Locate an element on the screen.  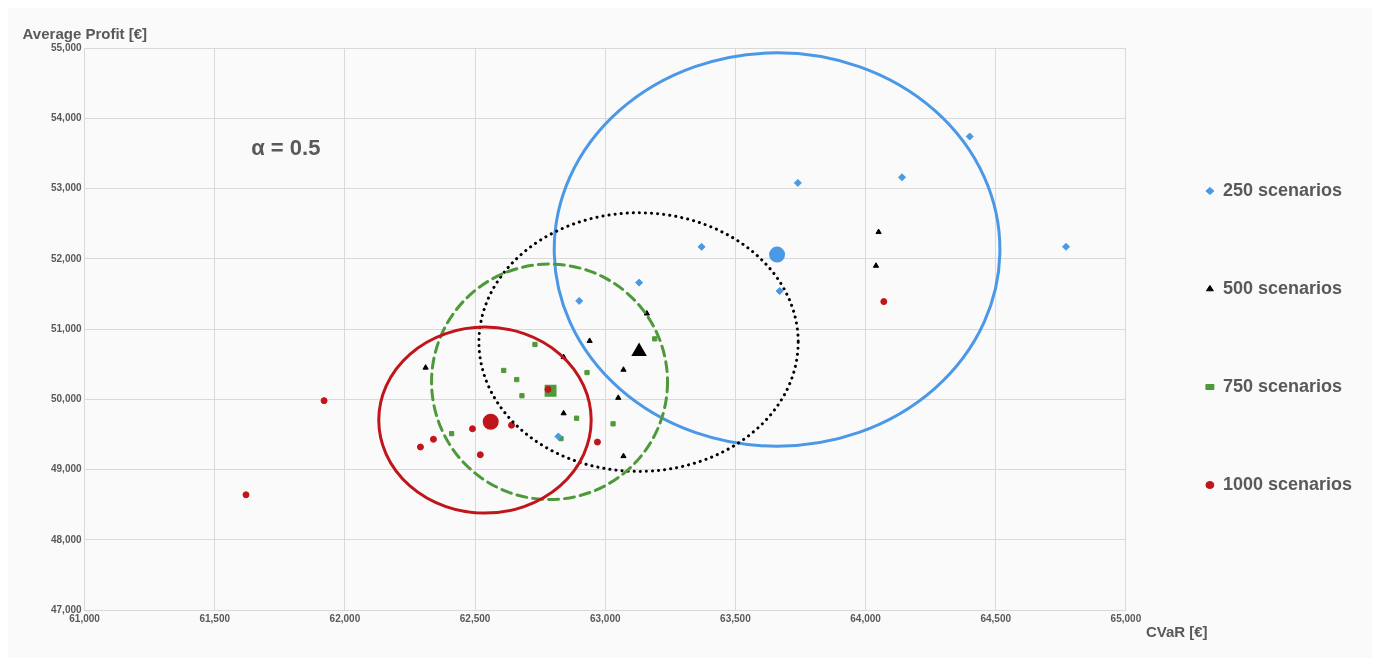
x-tick-label: 63,000 is located at coordinates (605, 618).